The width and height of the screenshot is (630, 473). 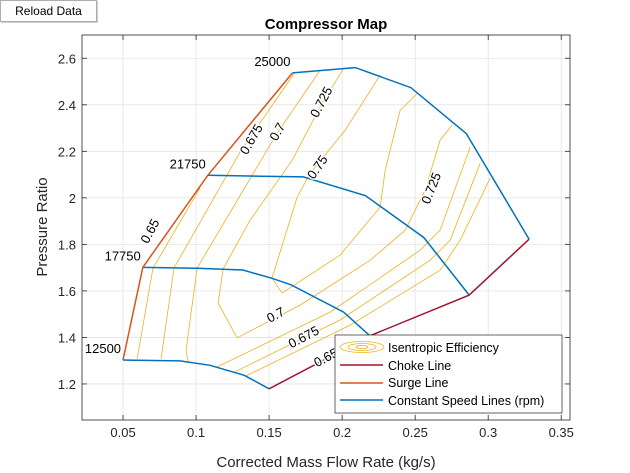 What do you see at coordinates (488, 432) in the screenshot?
I see `x-tick-label: 0.3` at bounding box center [488, 432].